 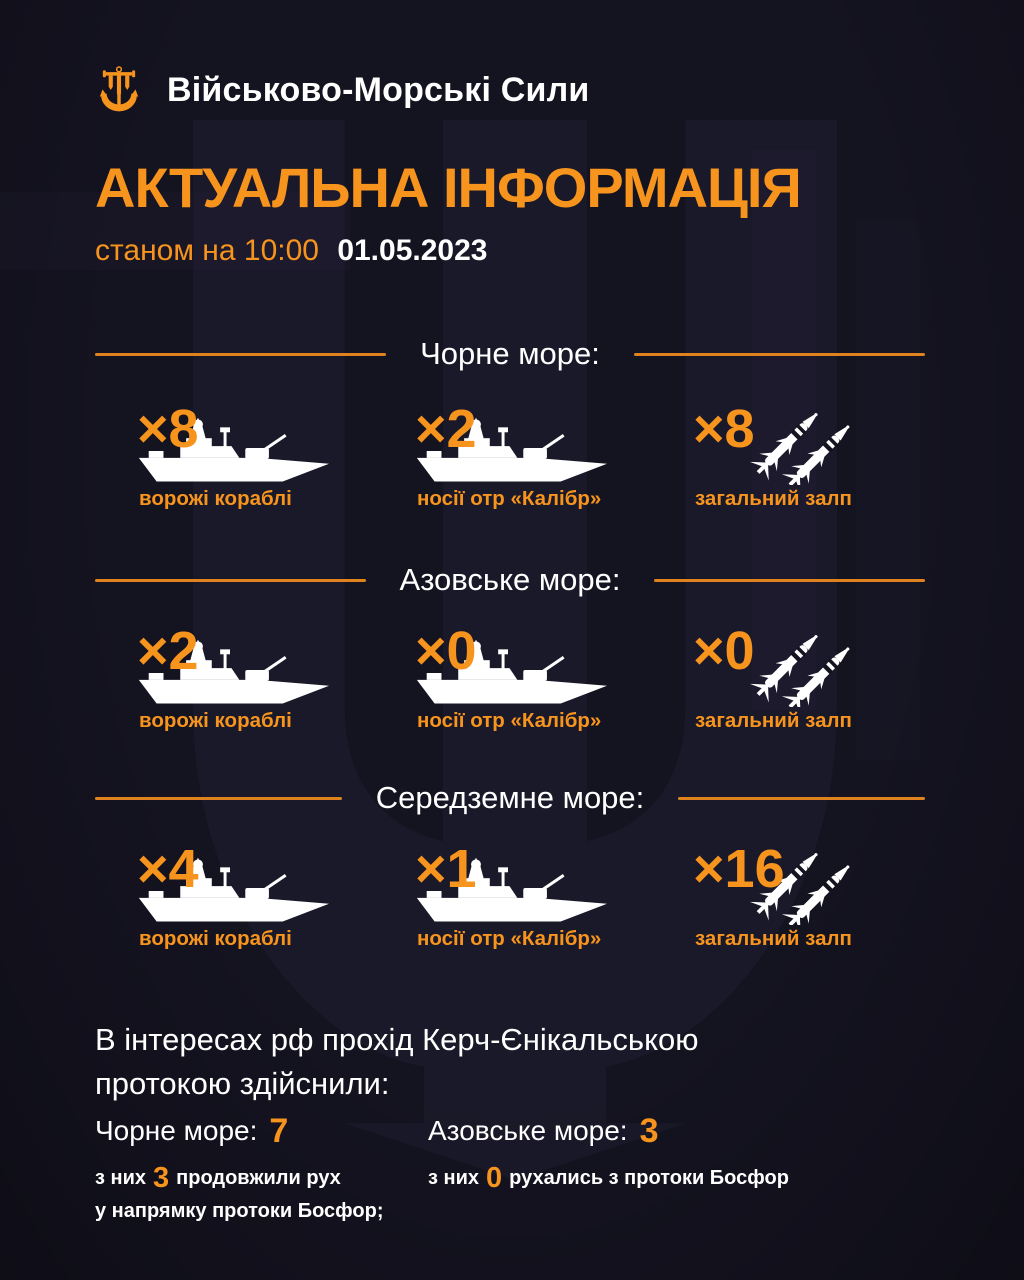 I want to click on sea-count: 3, so click(x=649, y=1131).